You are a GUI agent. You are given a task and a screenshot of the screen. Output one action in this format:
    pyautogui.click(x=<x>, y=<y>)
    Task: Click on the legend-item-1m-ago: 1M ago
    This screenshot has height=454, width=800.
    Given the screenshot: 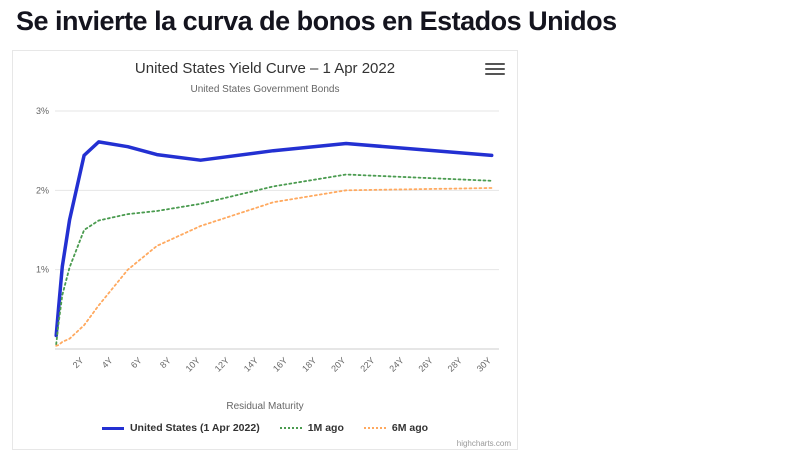 What is the action you would take?
    pyautogui.click(x=311, y=428)
    